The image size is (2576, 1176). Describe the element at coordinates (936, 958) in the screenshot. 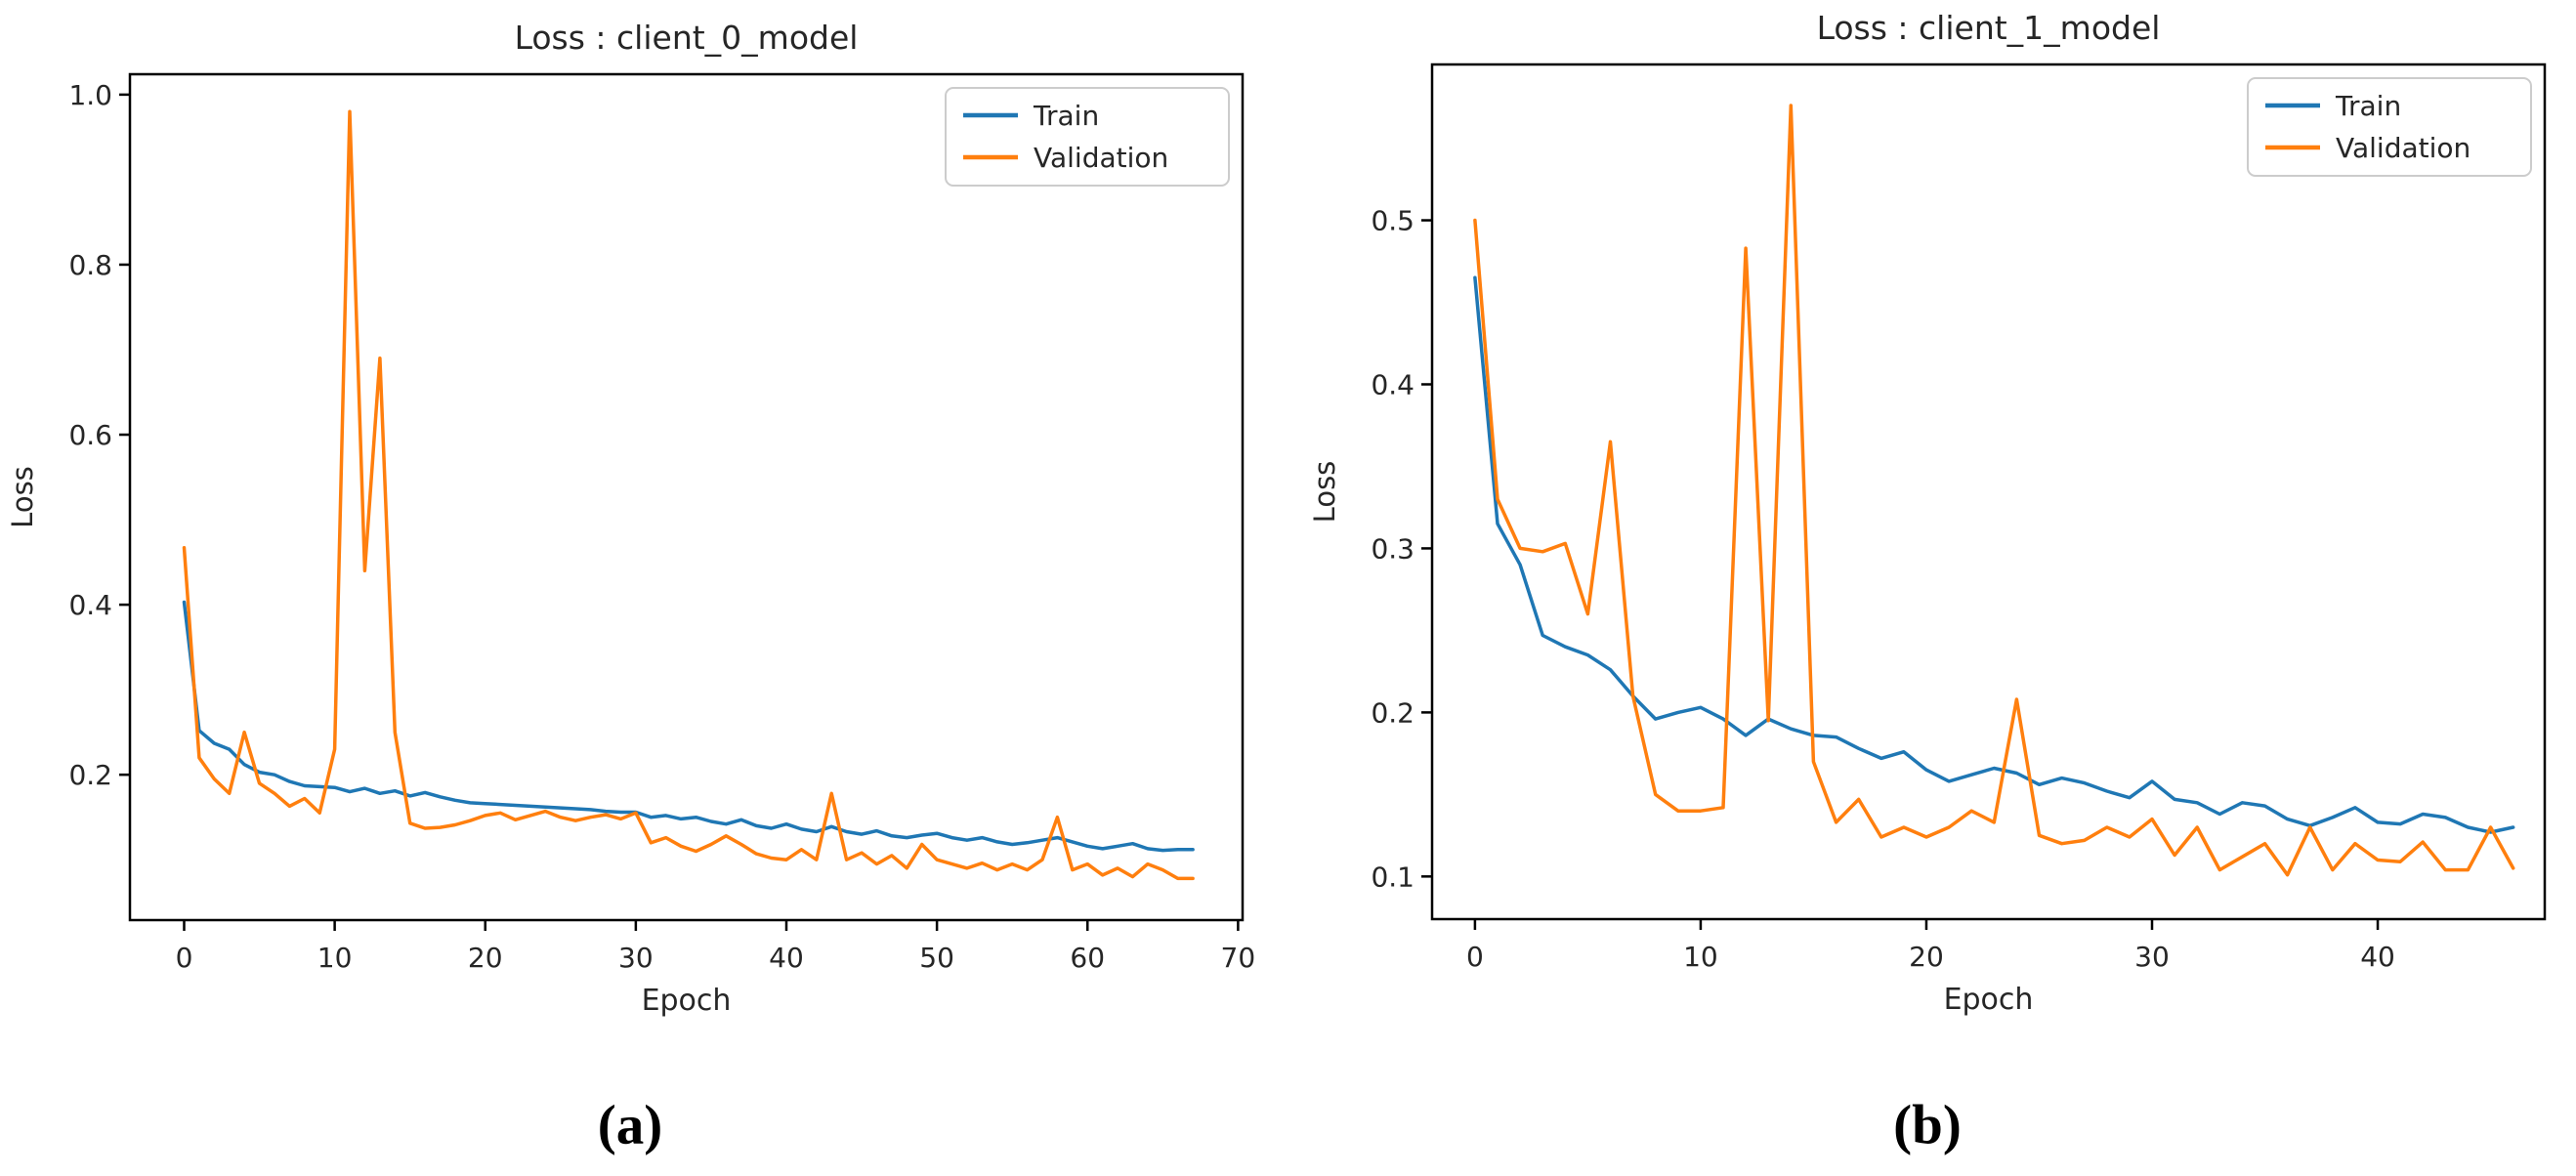

I see `x-tick-label: 50` at that location.